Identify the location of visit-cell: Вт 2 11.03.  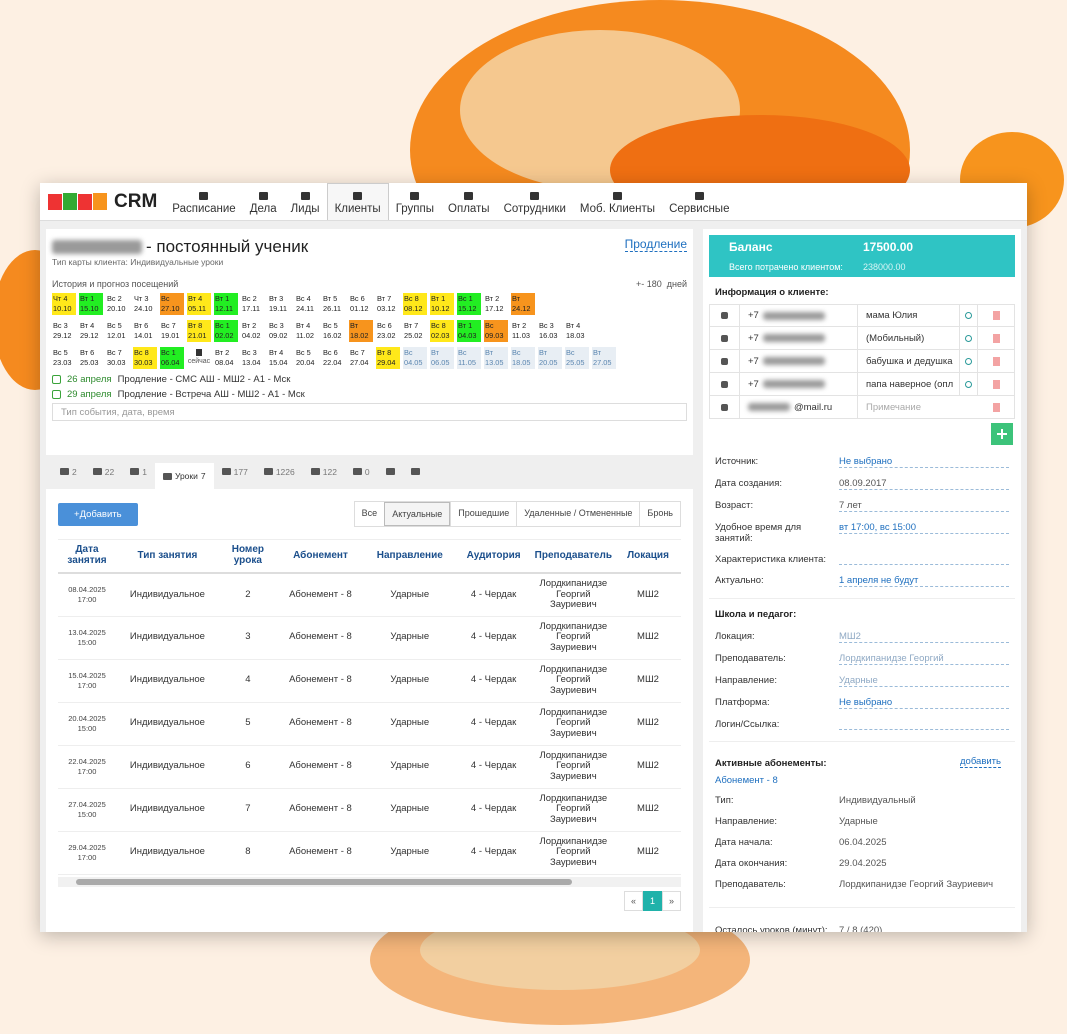
(523, 331).